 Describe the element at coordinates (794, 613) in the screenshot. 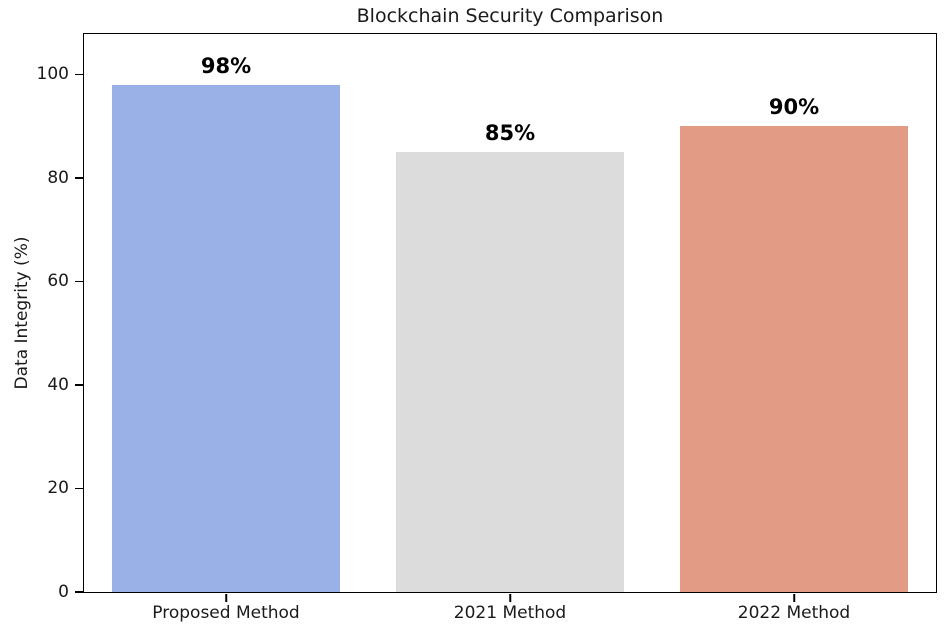

I see `x-tick-label: 2022 Method` at that location.